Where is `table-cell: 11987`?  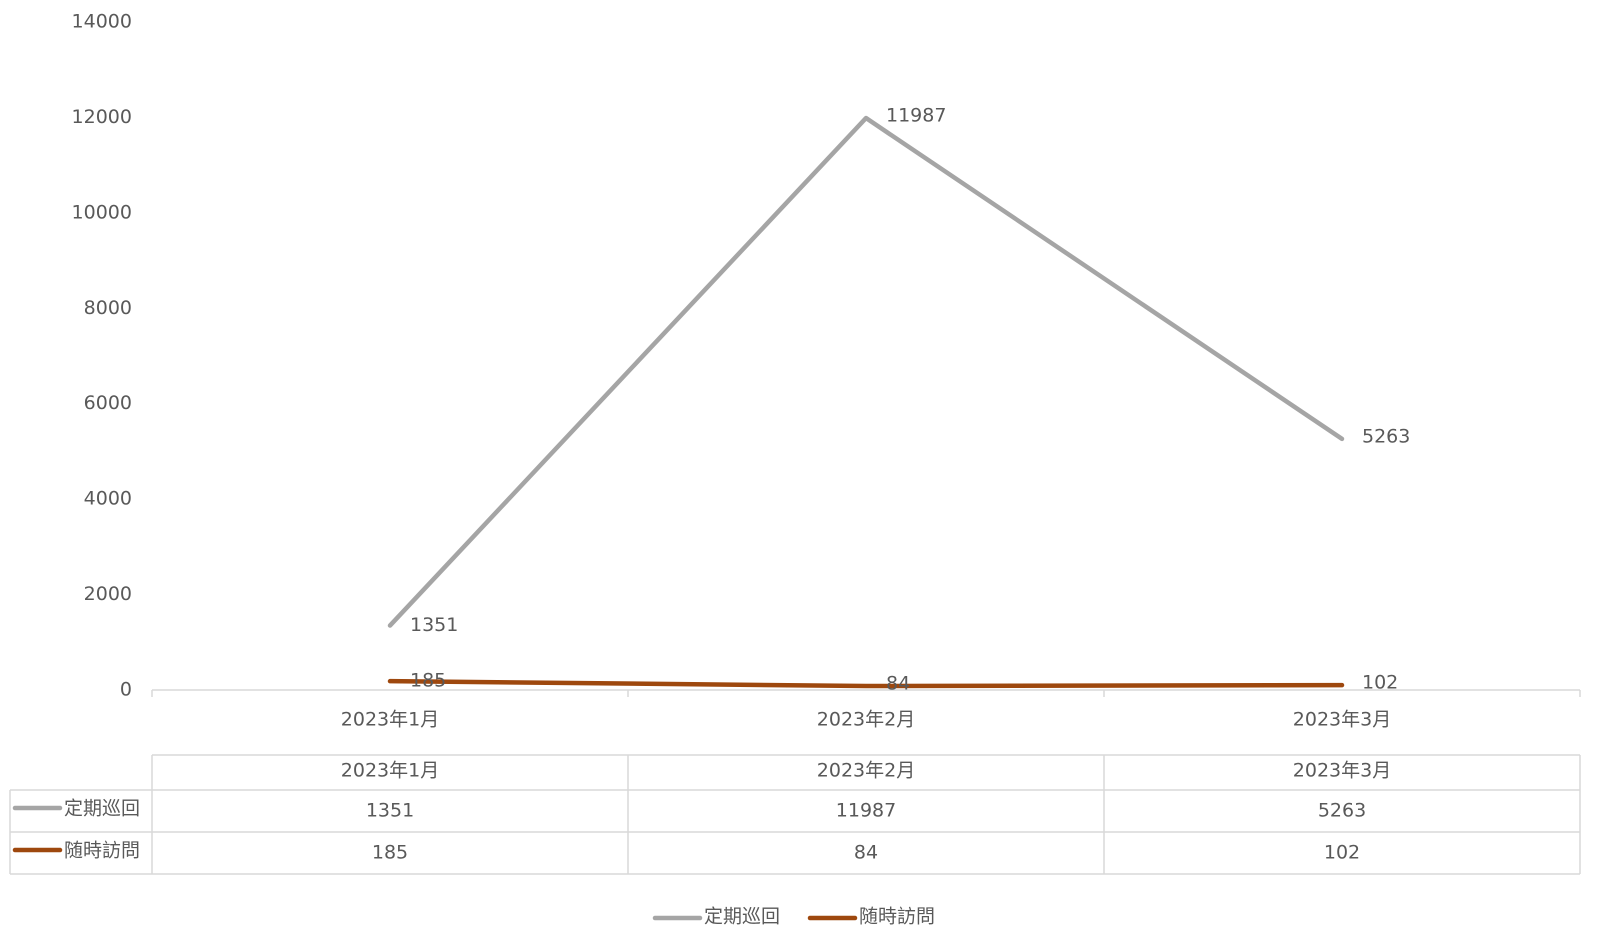 table-cell: 11987 is located at coordinates (866, 811).